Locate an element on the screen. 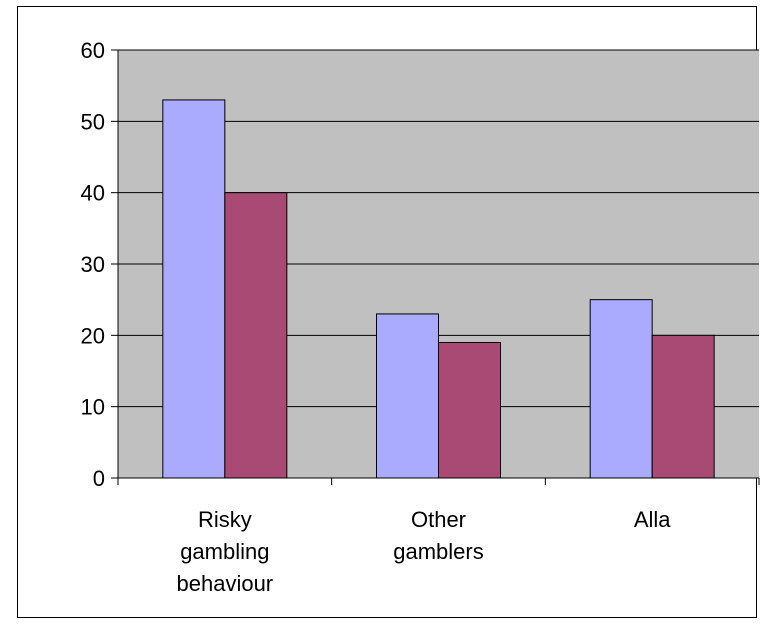 The width and height of the screenshot is (767, 625). y-tick-label: 60 is located at coordinates (93, 50).